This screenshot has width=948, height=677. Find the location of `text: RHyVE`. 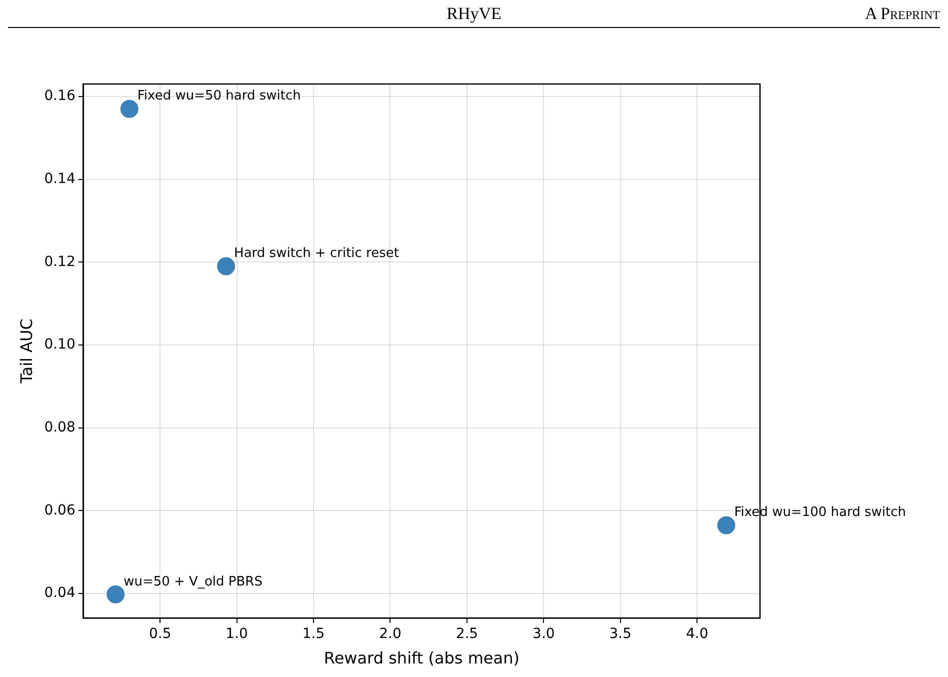

text: RHyVE is located at coordinates (474, 13).